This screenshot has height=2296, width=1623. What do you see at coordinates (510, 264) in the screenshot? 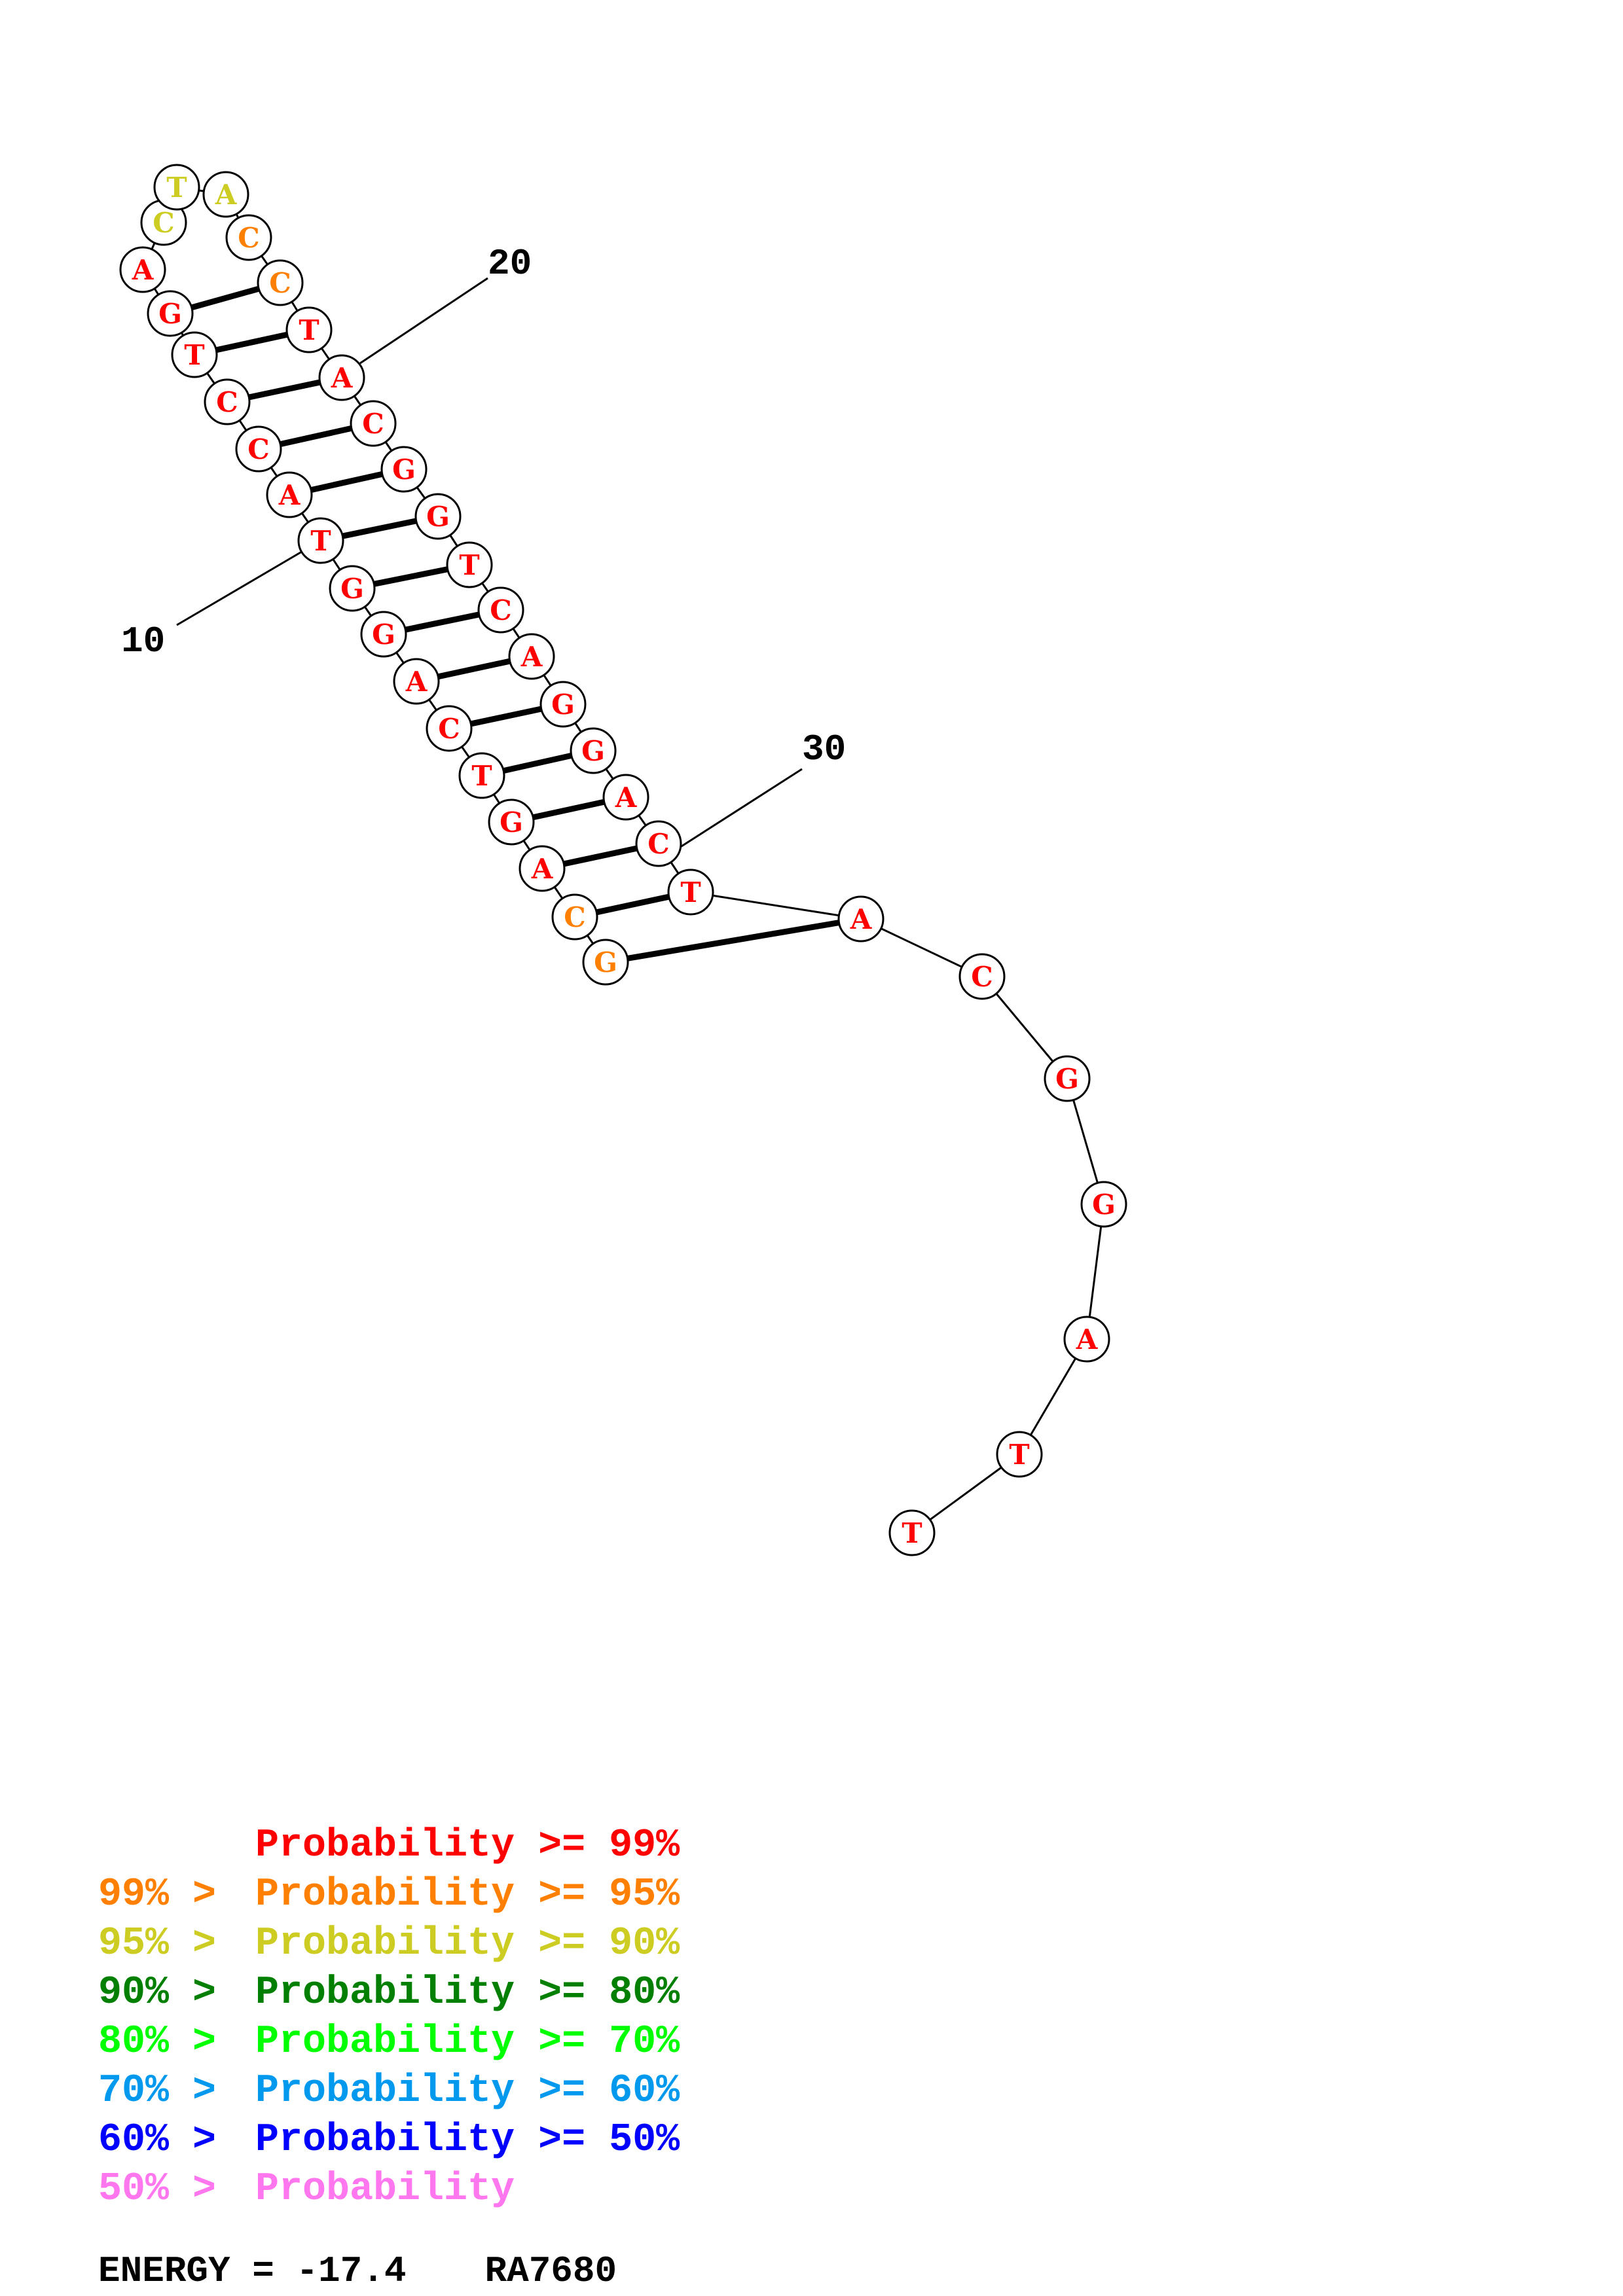
I see `position-label: 20` at bounding box center [510, 264].